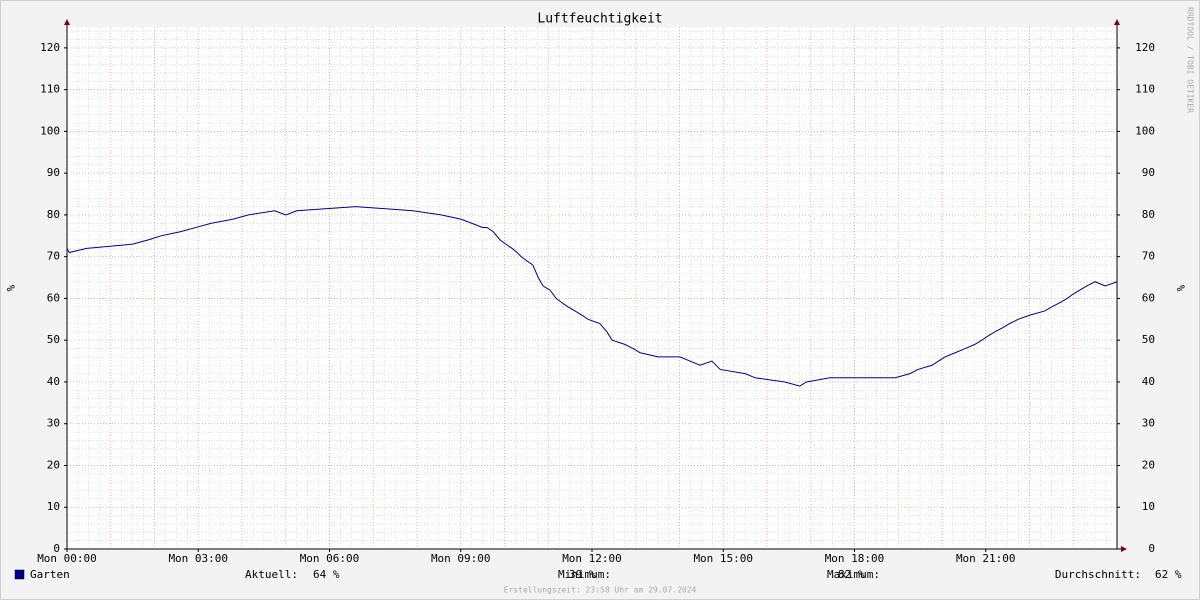  What do you see at coordinates (1145, 130) in the screenshot?
I see `y2-tick-label: 100` at bounding box center [1145, 130].